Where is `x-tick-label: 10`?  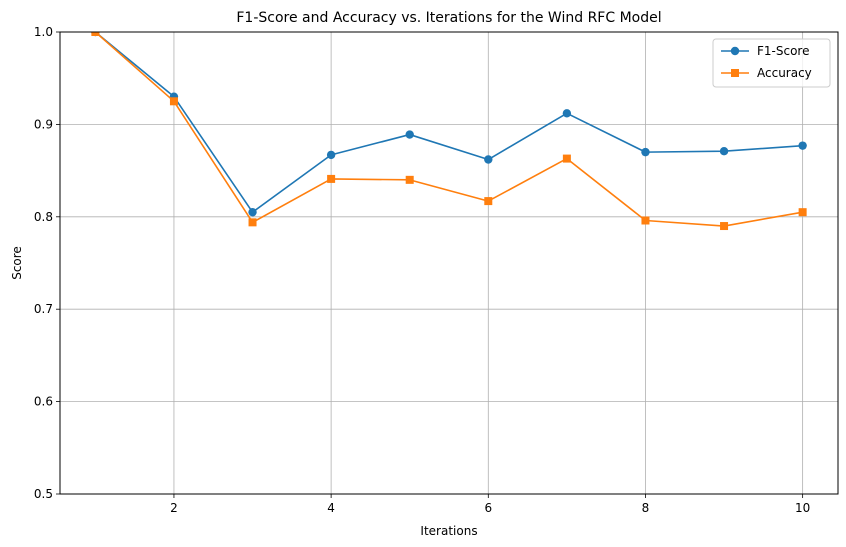 x-tick-label: 10 is located at coordinates (802, 508).